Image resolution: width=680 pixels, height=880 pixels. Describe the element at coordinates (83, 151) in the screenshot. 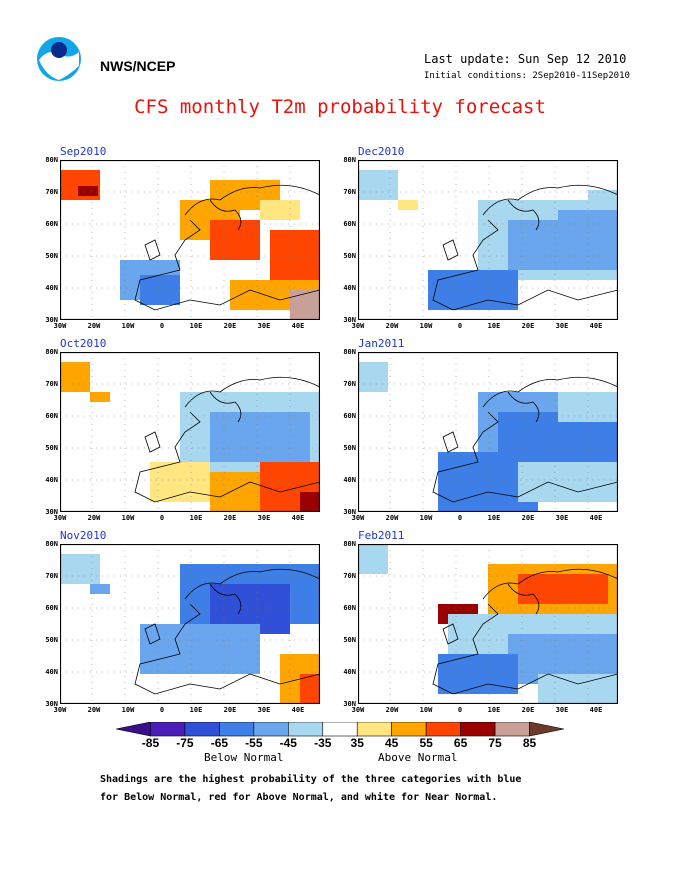

I see `panel-title: Sep2010` at that location.